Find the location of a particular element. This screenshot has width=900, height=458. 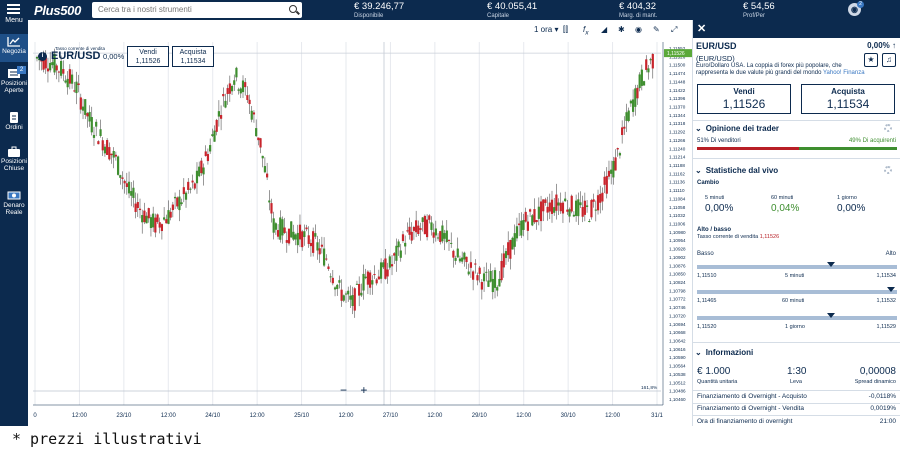

stat-capital-value: € 40.055,41 is located at coordinates (512, 6).